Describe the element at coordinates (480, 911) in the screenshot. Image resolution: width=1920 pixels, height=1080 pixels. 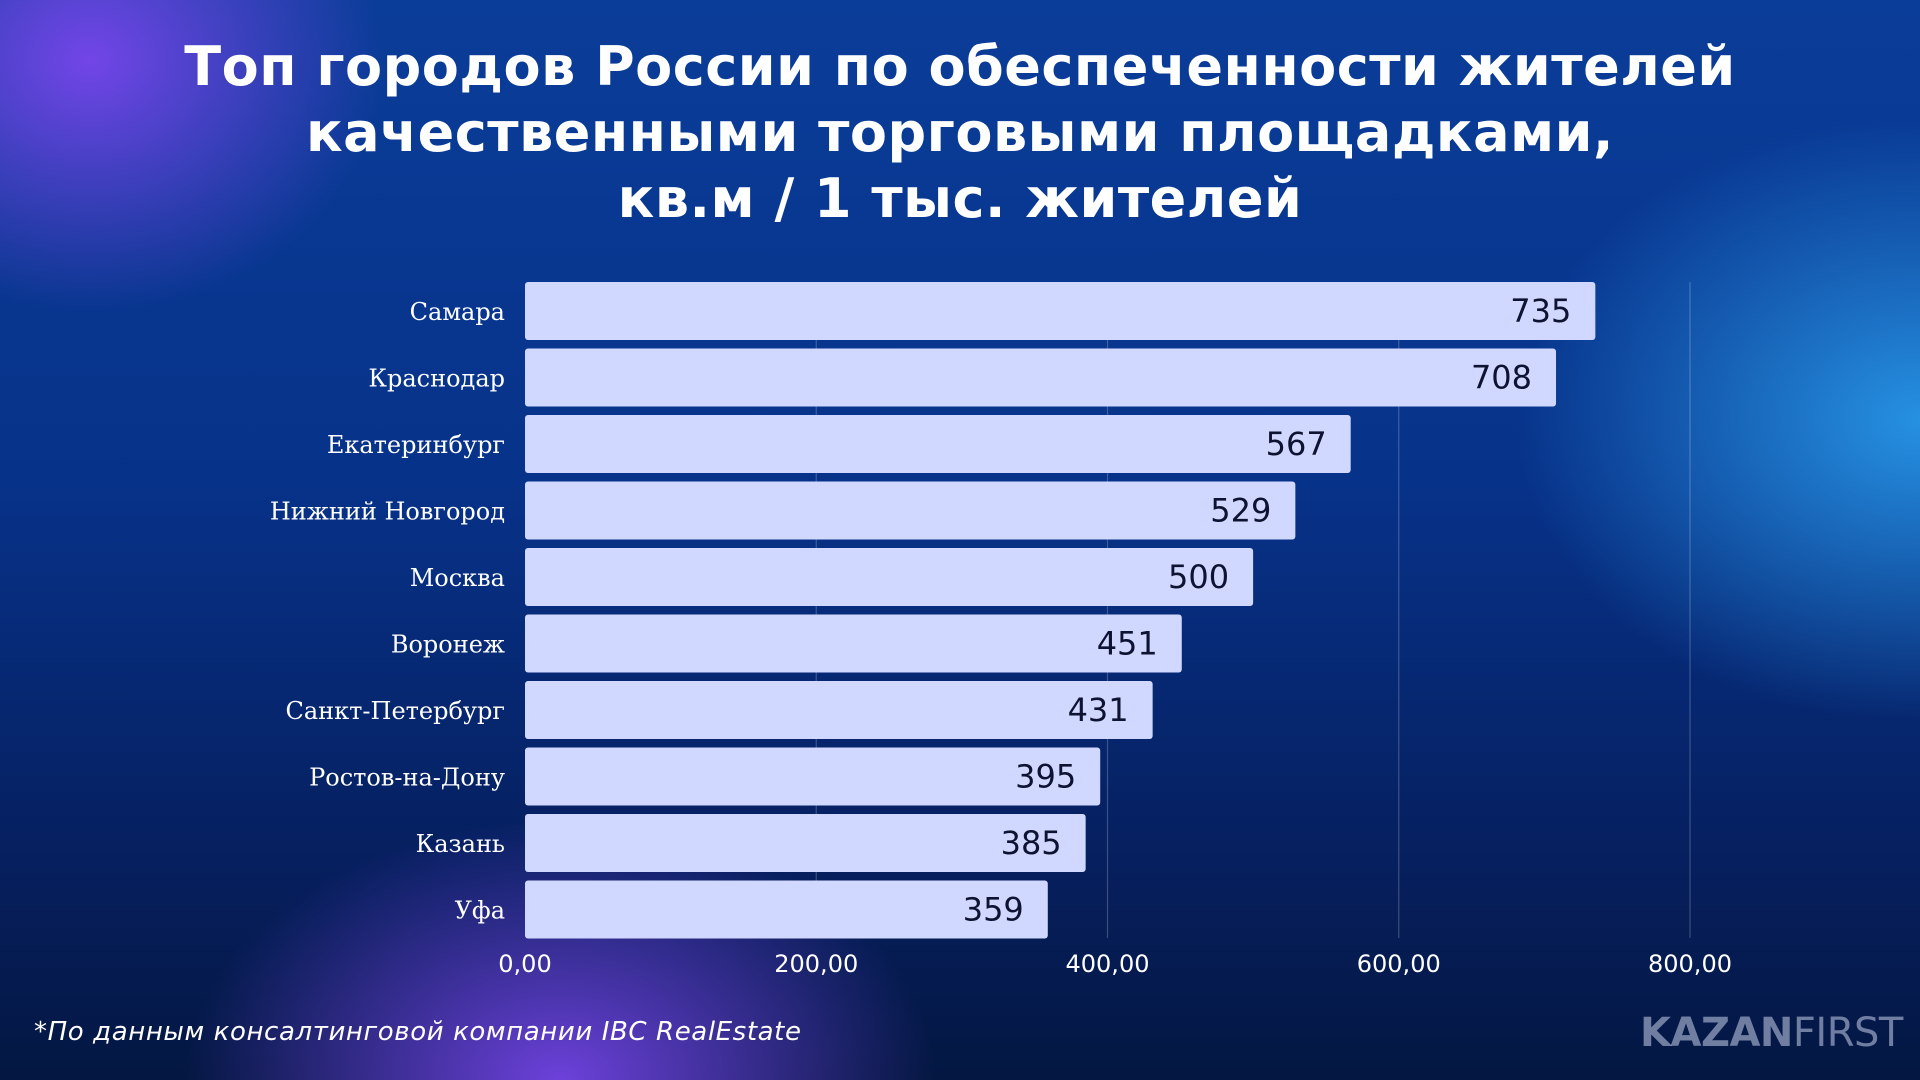
I see `category-label: Уфа` at that location.